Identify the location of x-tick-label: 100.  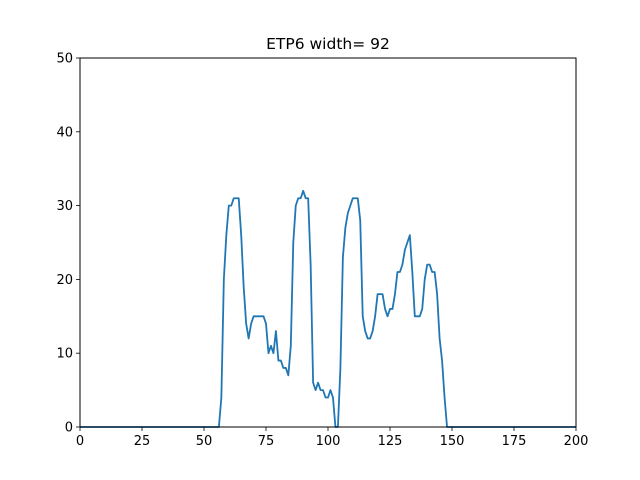
(328, 441).